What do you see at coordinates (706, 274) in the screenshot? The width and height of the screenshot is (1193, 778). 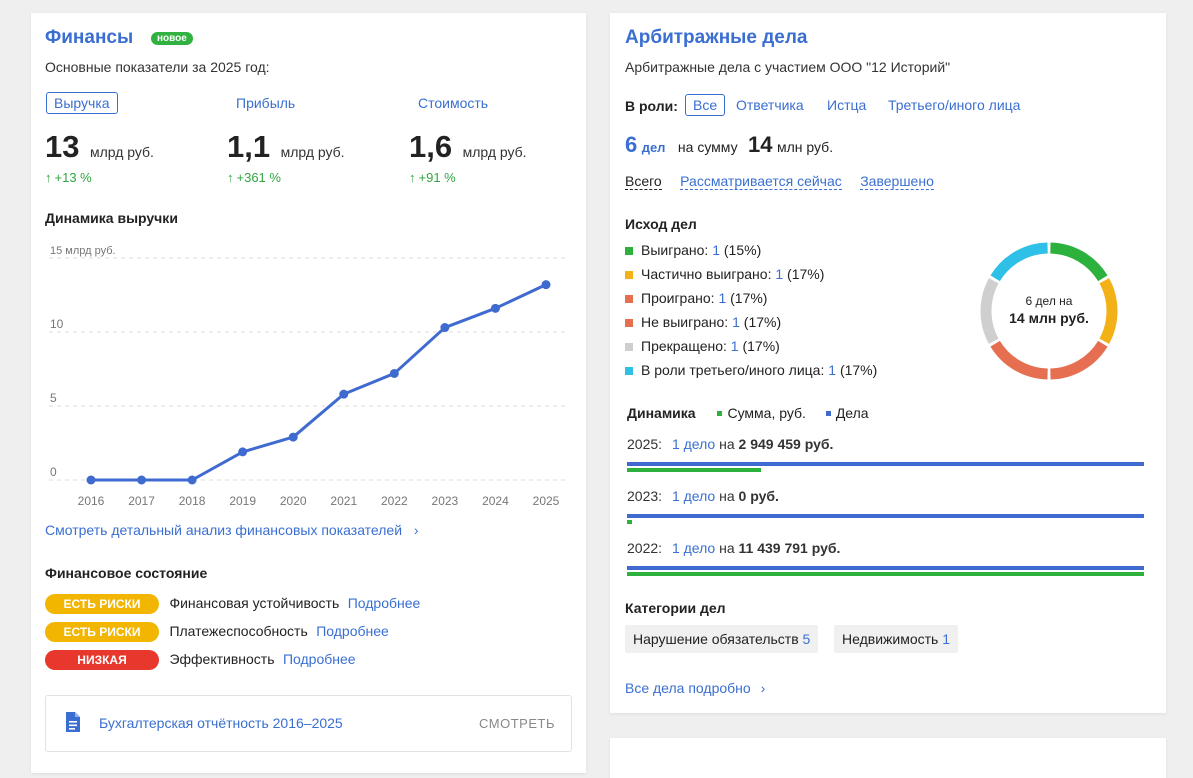 I see `outcome-label: Частично выиграно:` at bounding box center [706, 274].